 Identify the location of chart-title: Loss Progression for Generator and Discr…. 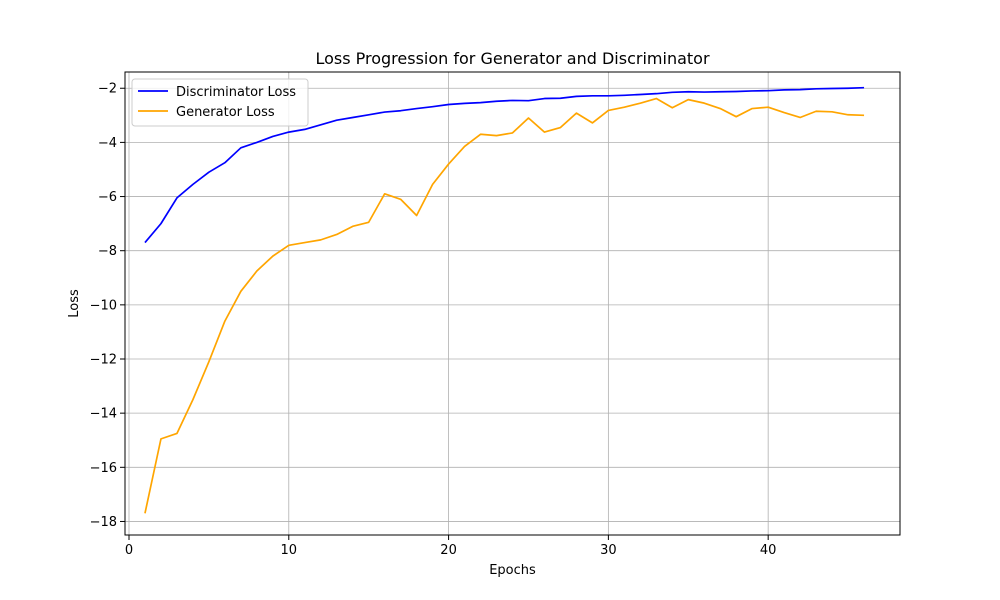
(512, 58).